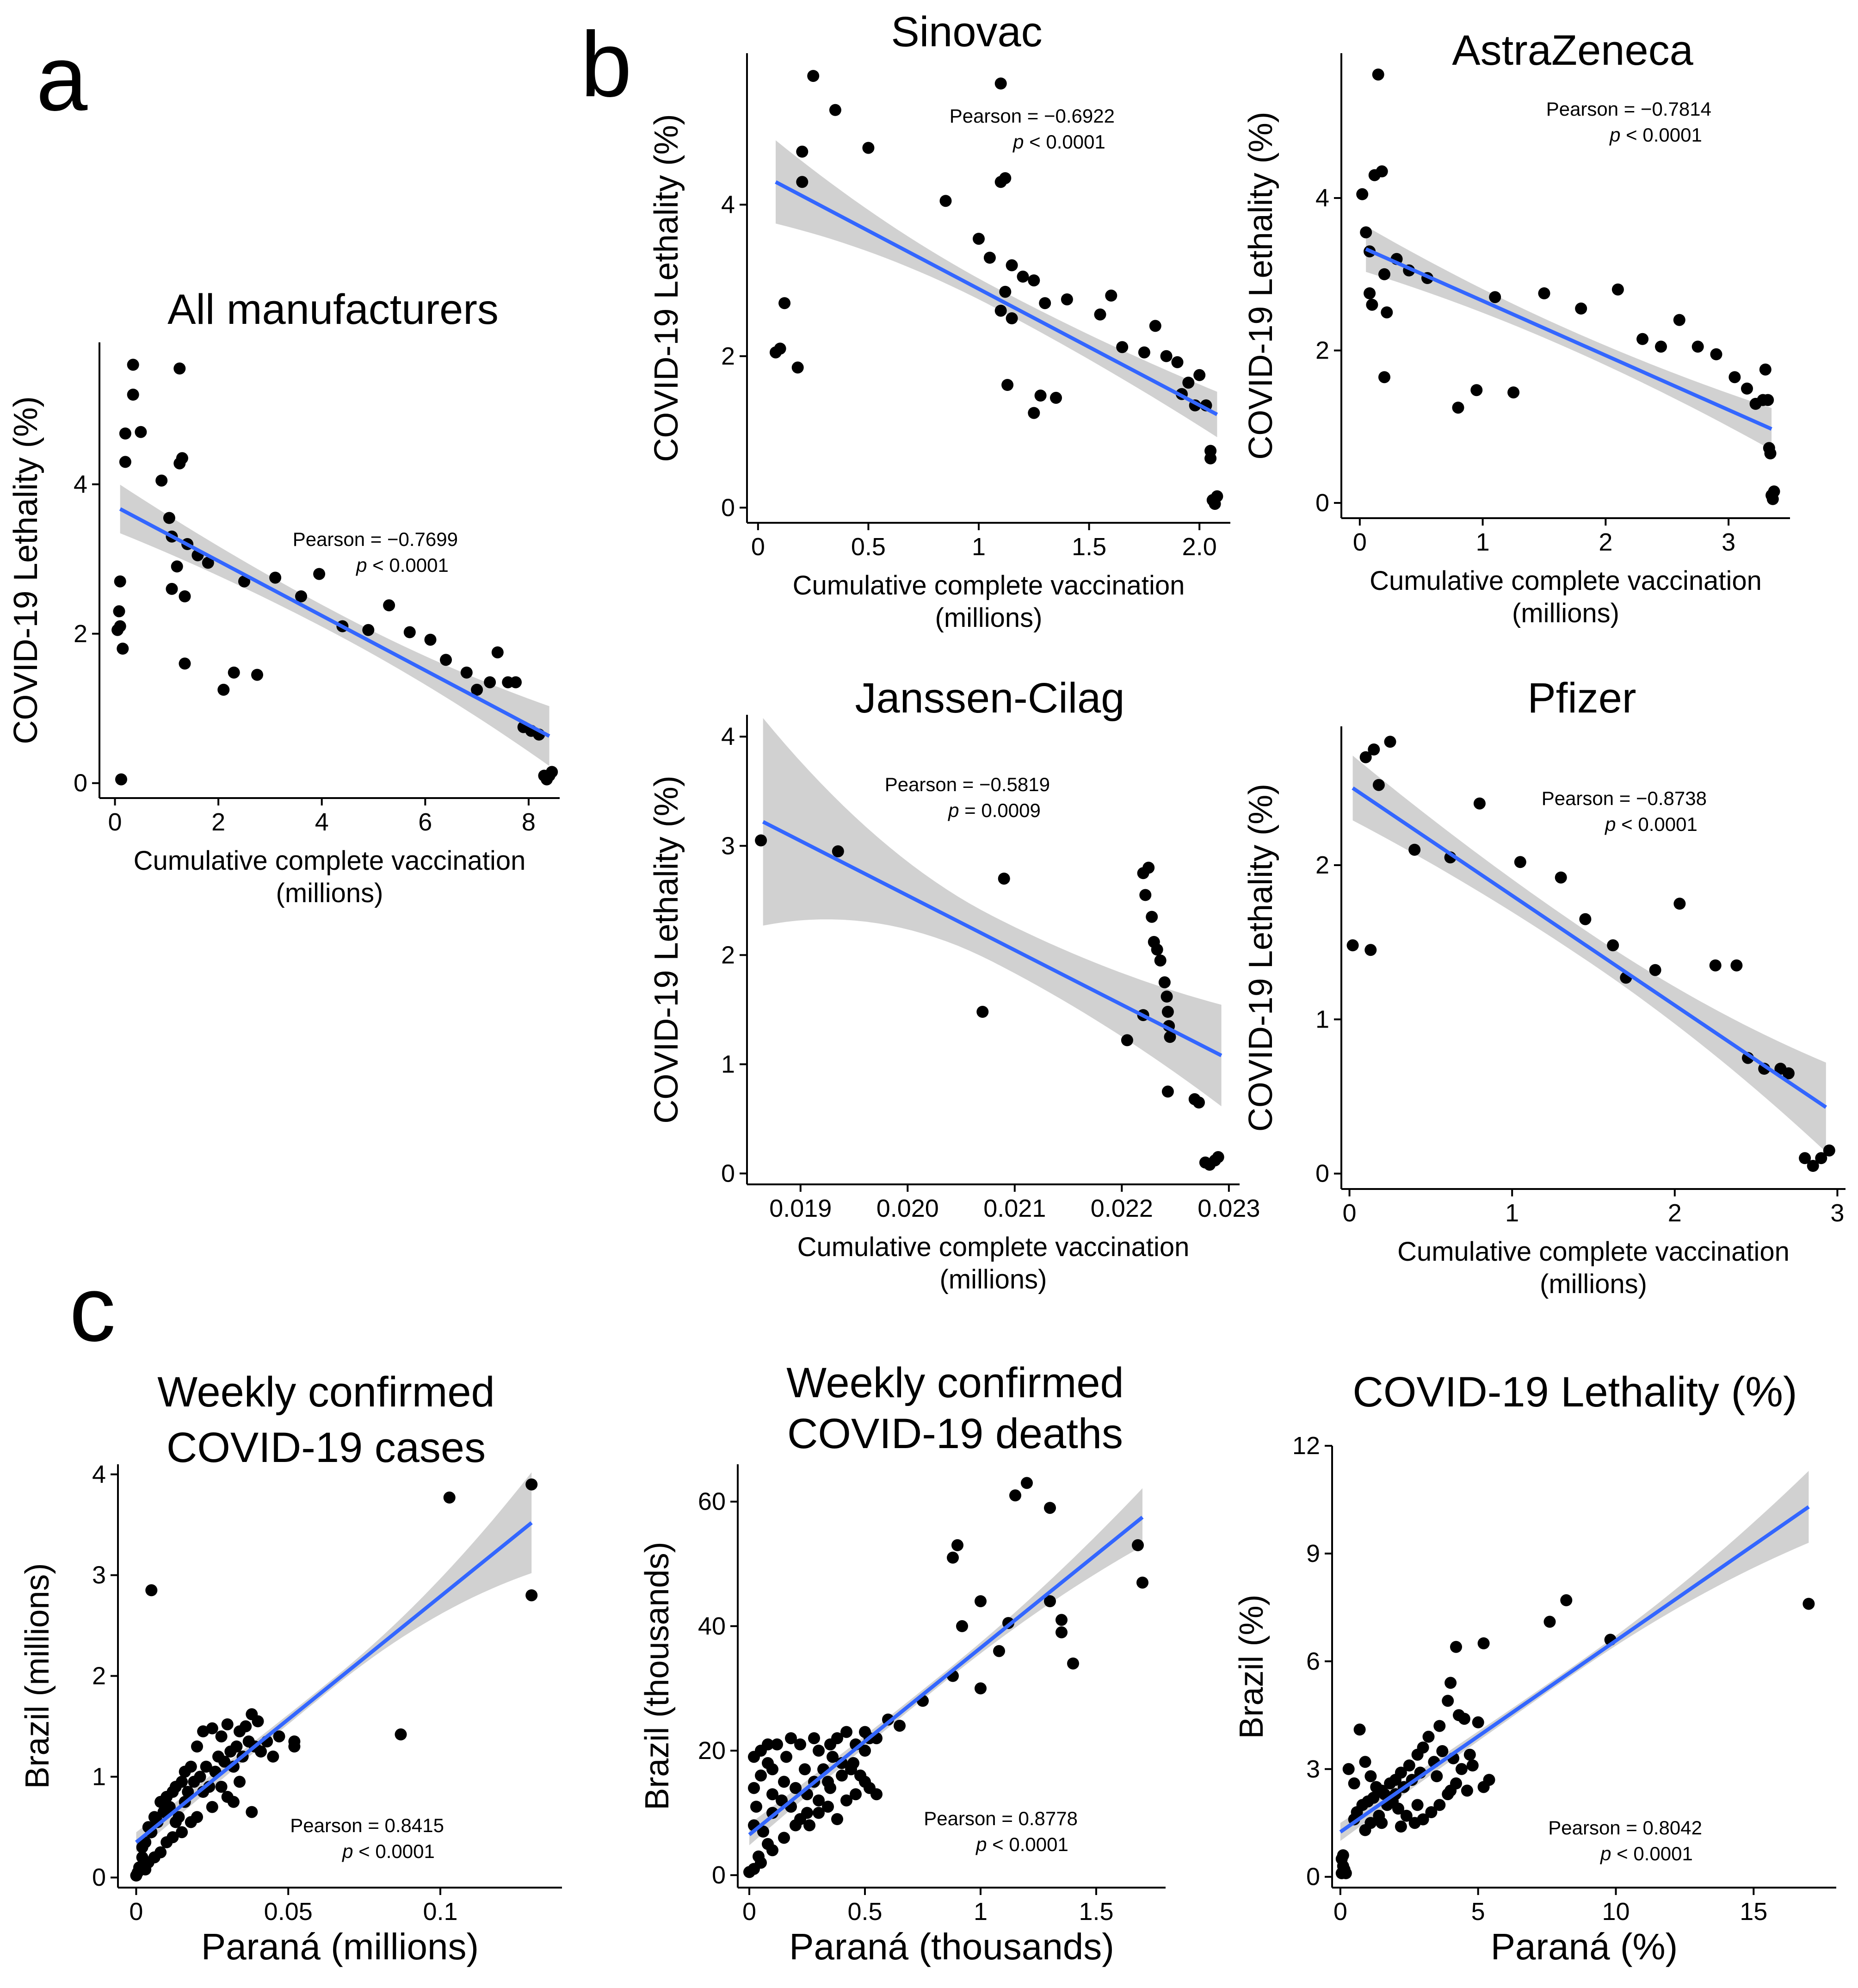  What do you see at coordinates (712, 1751) in the screenshot?
I see `y-tick-label: 20` at bounding box center [712, 1751].